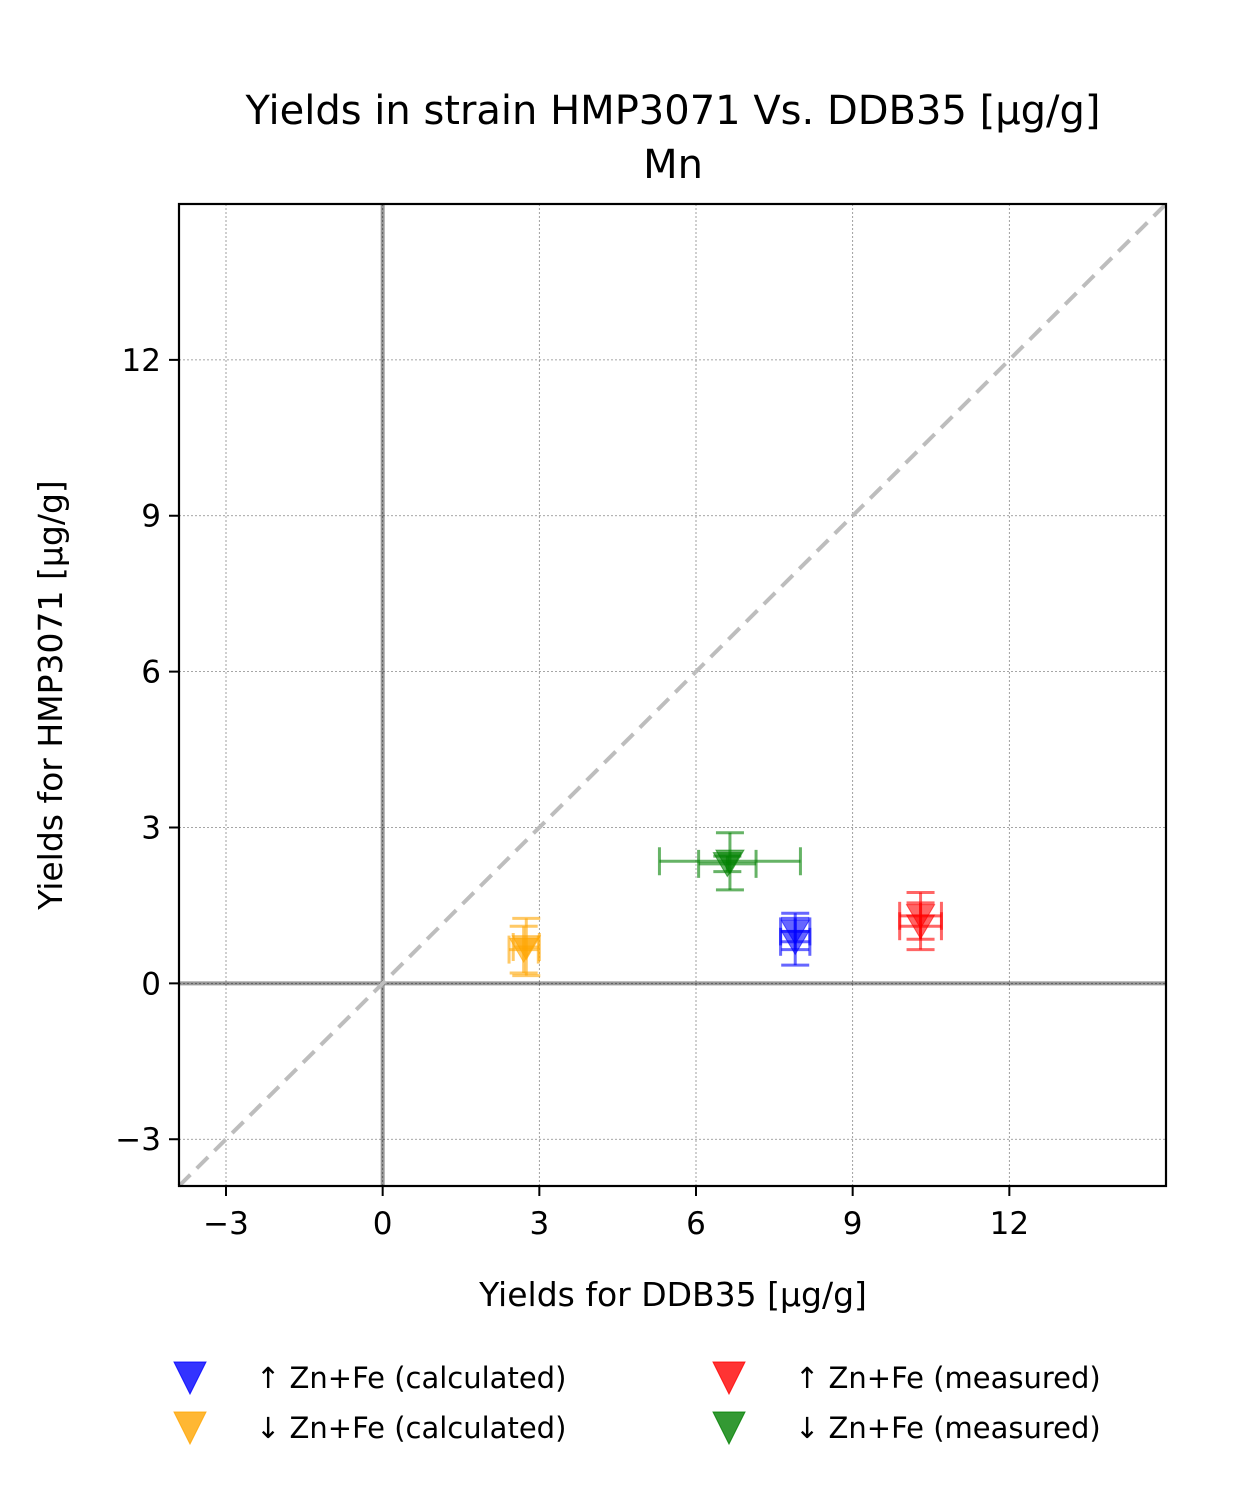  I want to click on y-axis-title: Yields for HMP3071 [µg/g], so click(50, 695).